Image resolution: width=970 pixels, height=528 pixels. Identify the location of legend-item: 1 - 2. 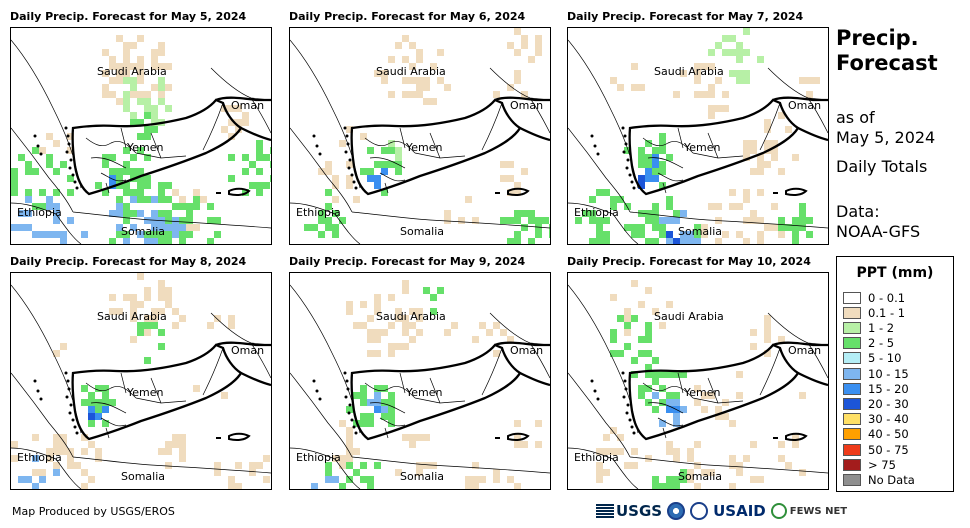
(868, 327).